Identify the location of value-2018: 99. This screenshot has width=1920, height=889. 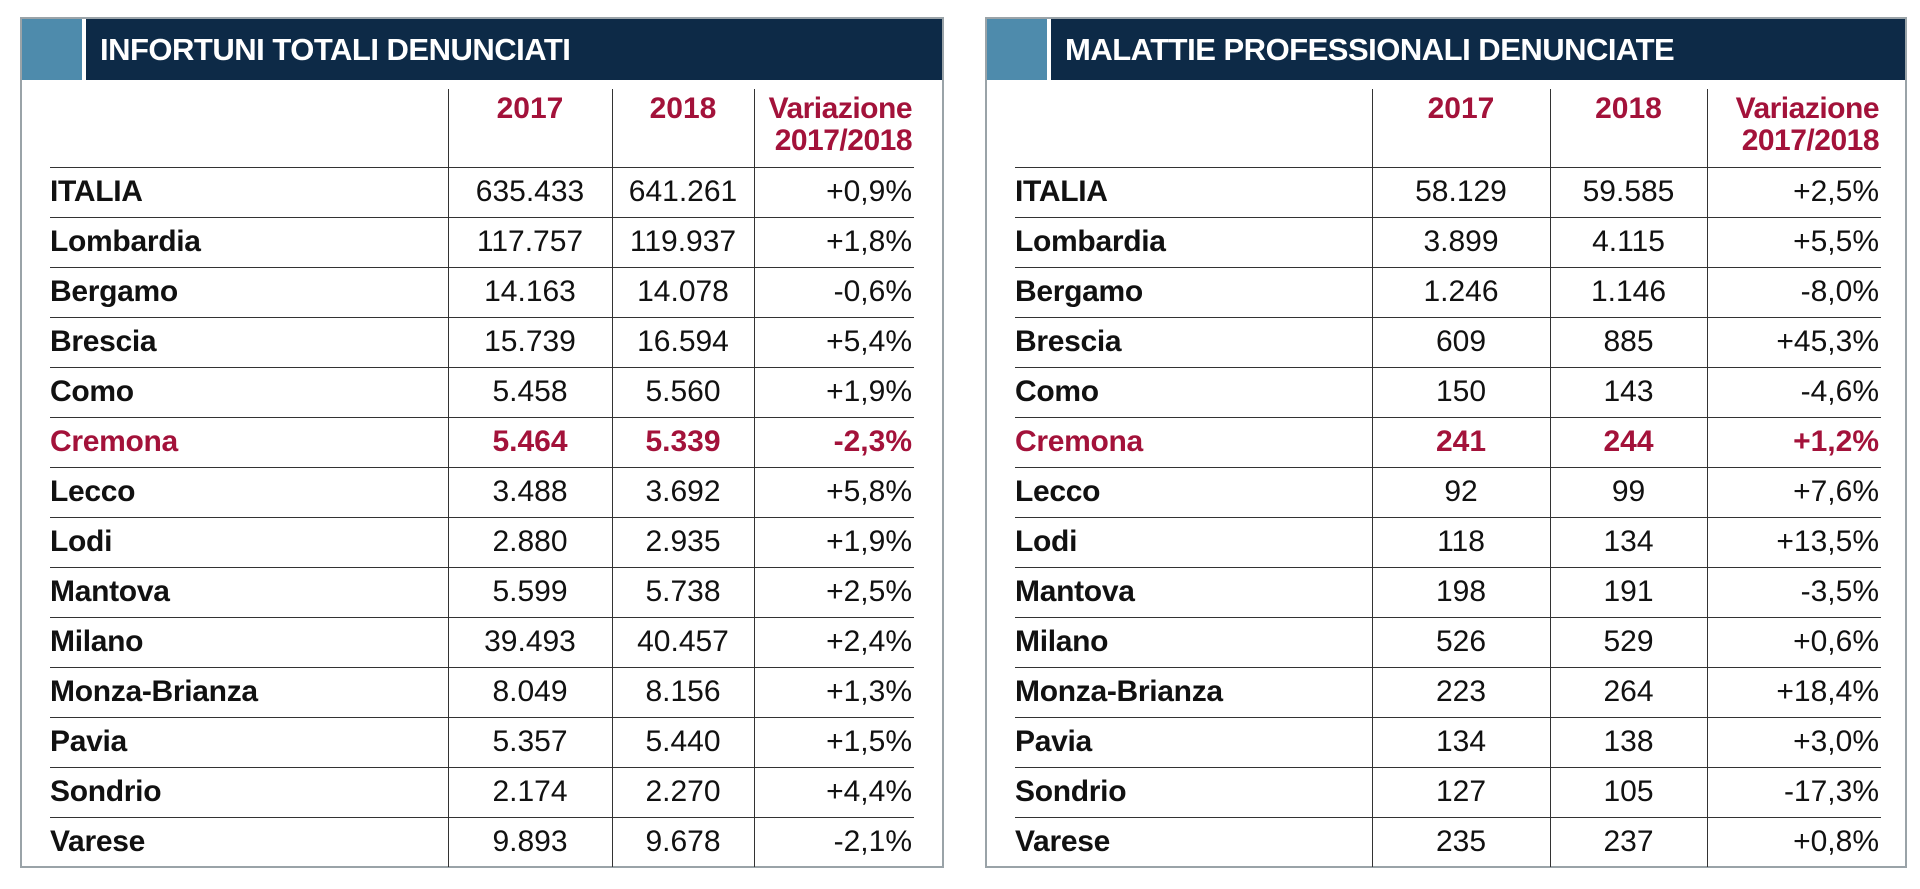
(1628, 492).